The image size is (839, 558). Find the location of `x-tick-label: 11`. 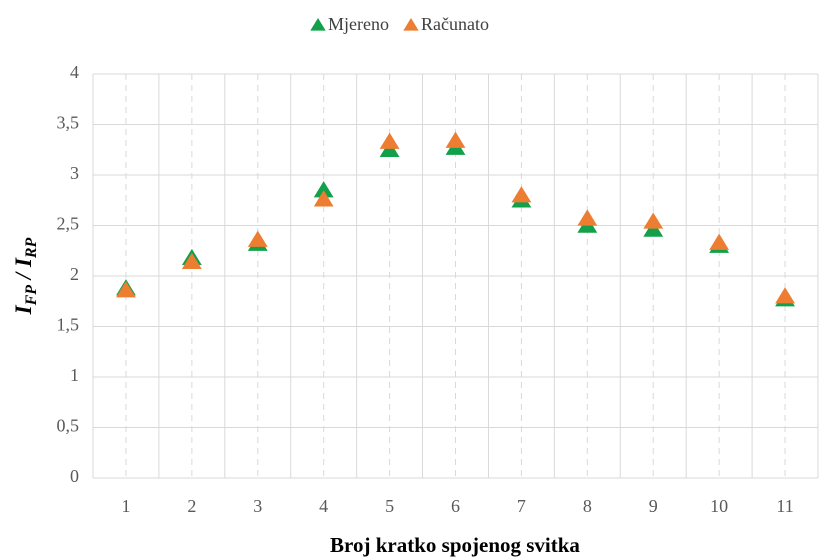

x-tick-label: 11 is located at coordinates (784, 506).